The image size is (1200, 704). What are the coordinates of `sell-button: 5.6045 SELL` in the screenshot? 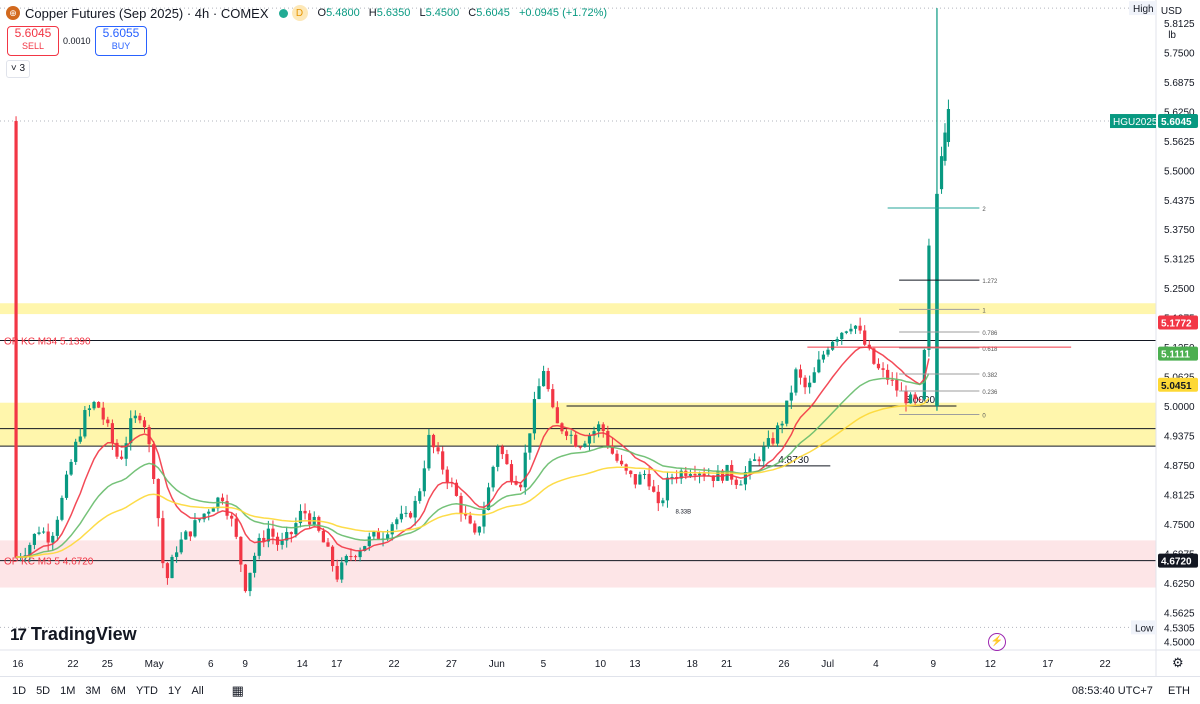 It's located at (33, 41).